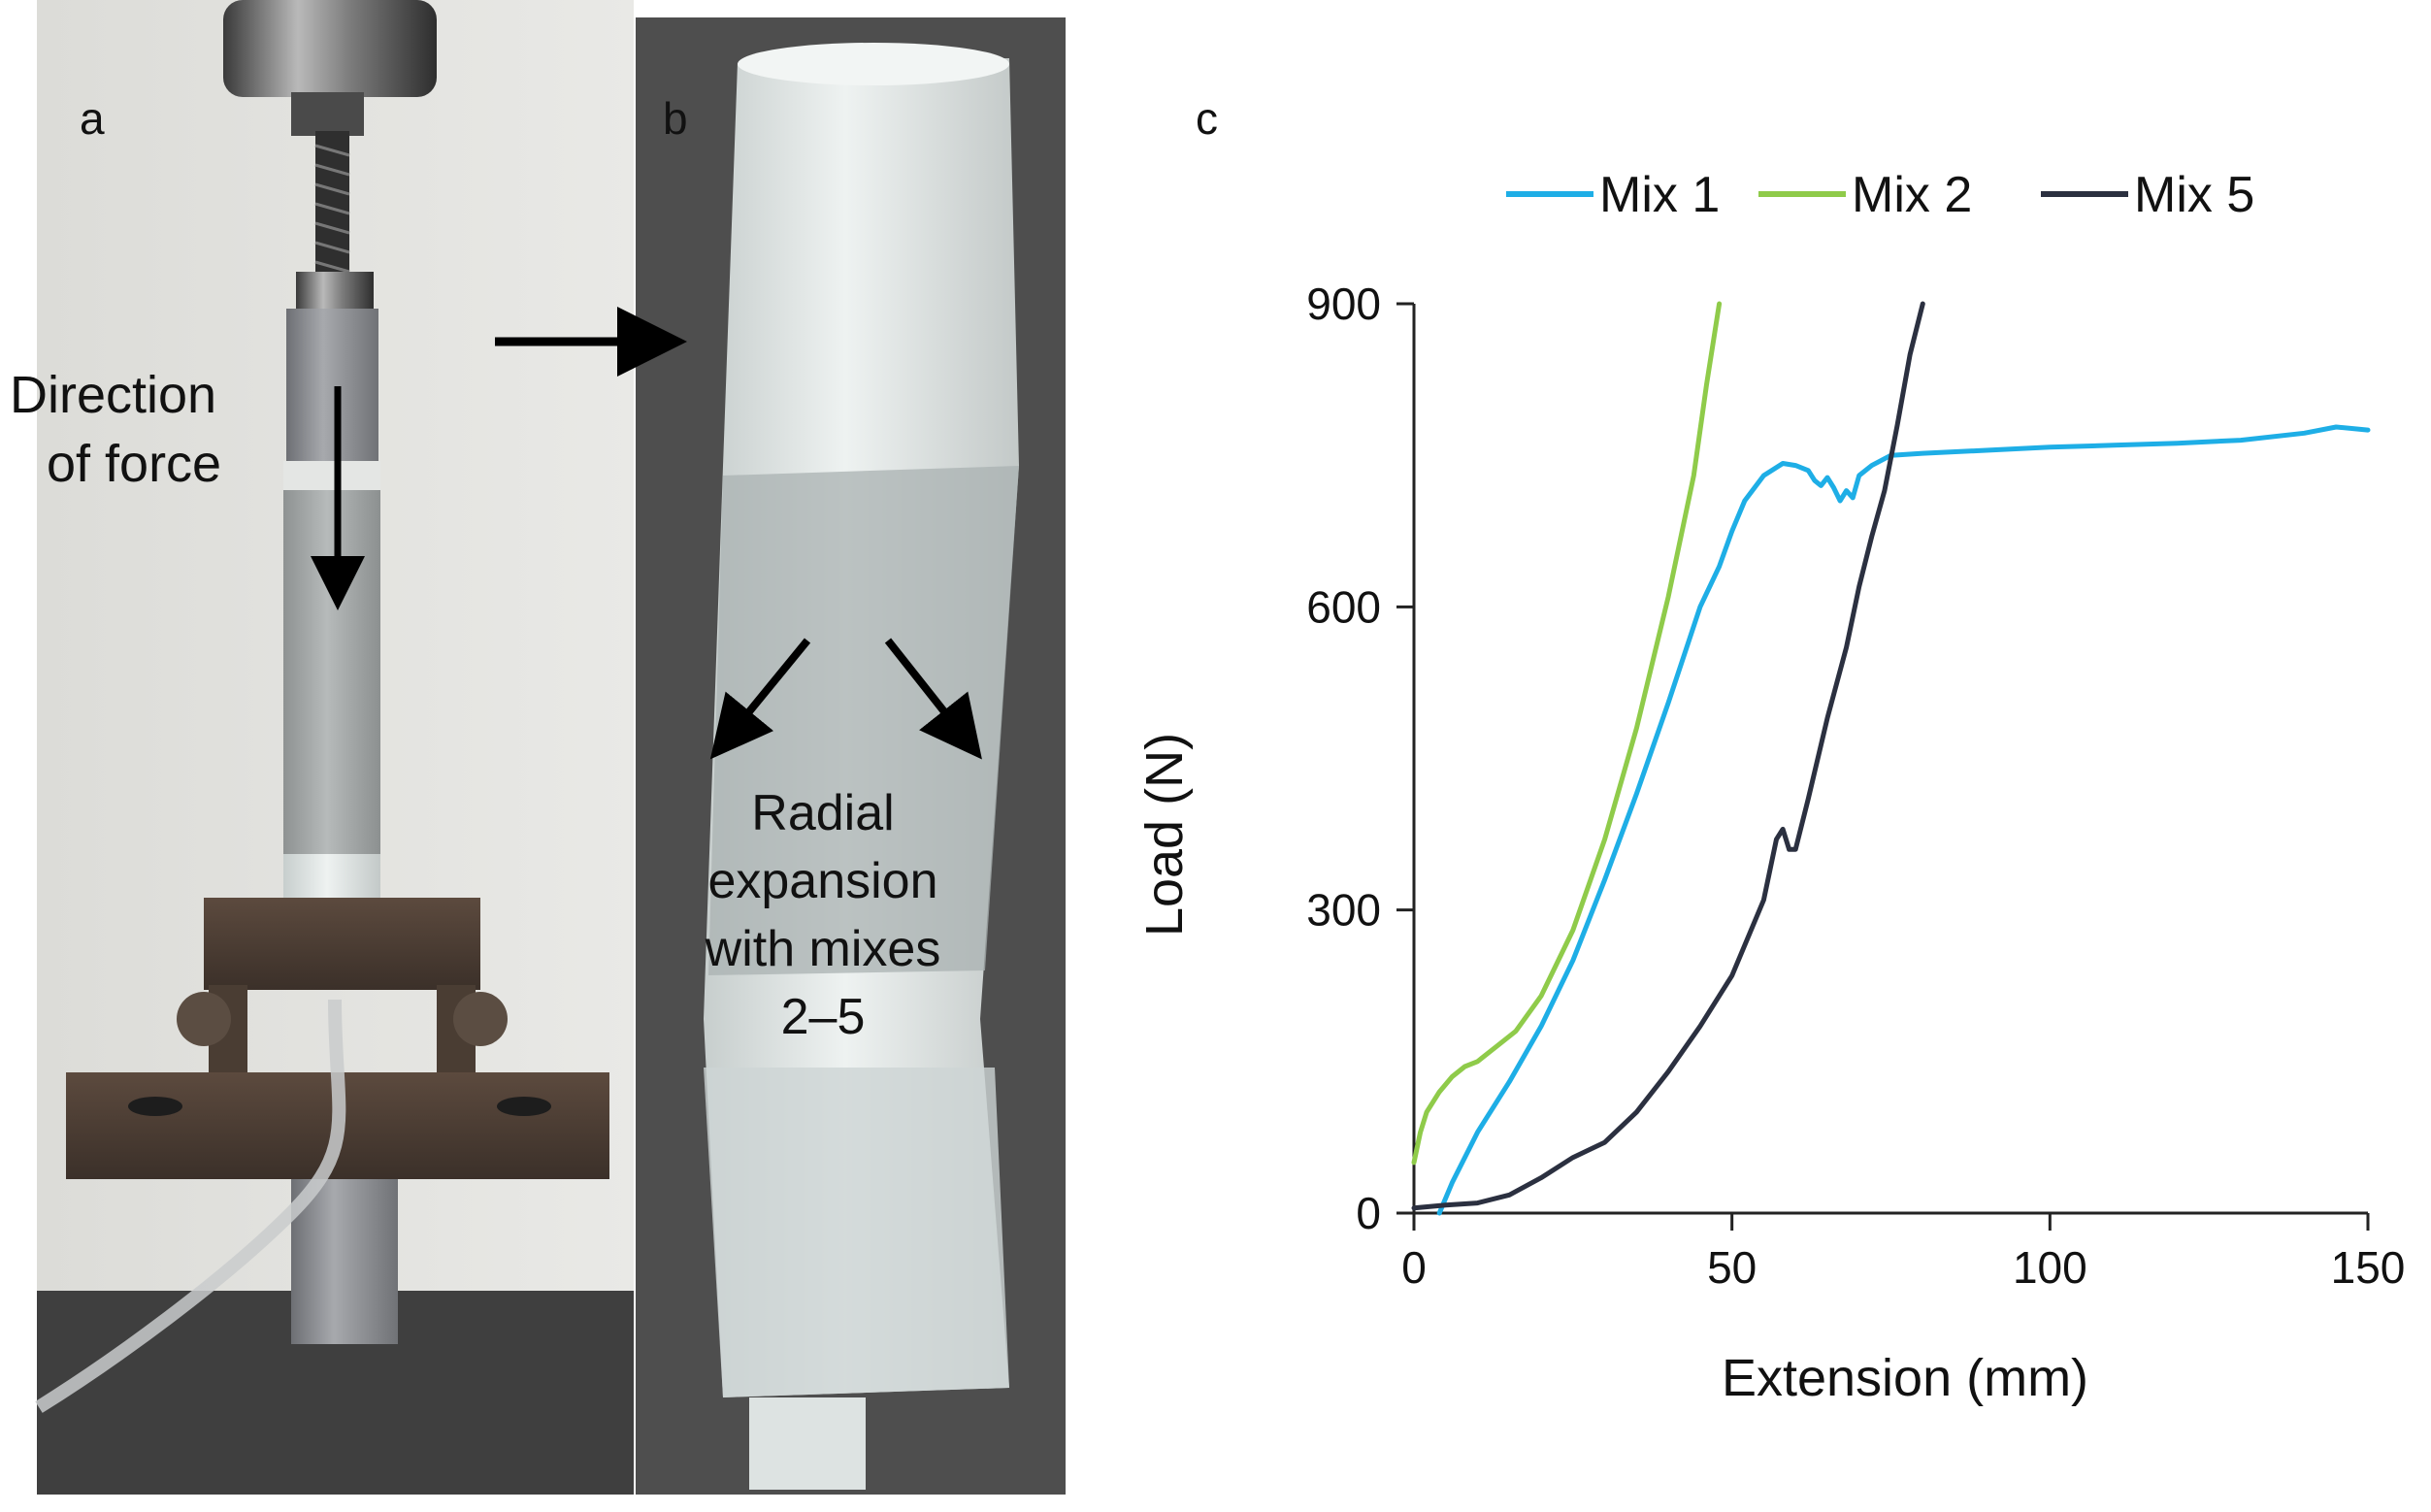 Image resolution: width=2431 pixels, height=1512 pixels. Describe the element at coordinates (1414, 1267) in the screenshot. I see `x-tick-label: 0` at that location.